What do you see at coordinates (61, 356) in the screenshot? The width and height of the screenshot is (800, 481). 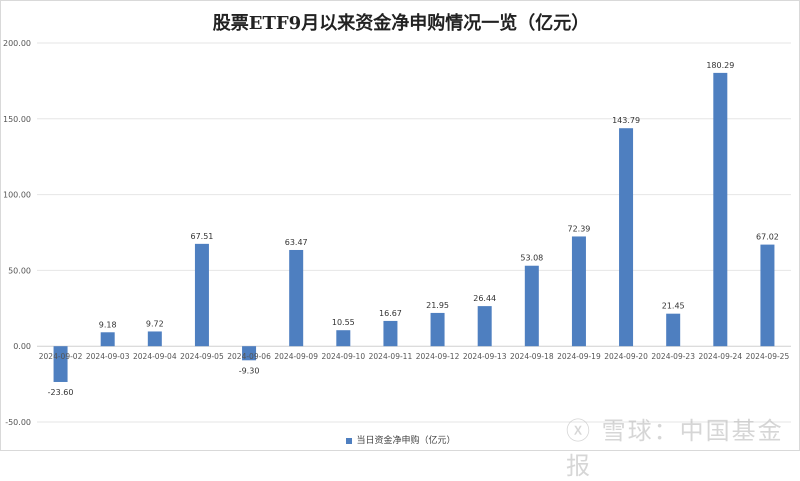 I see `x-tick-label: 2024-09-02` at bounding box center [61, 356].